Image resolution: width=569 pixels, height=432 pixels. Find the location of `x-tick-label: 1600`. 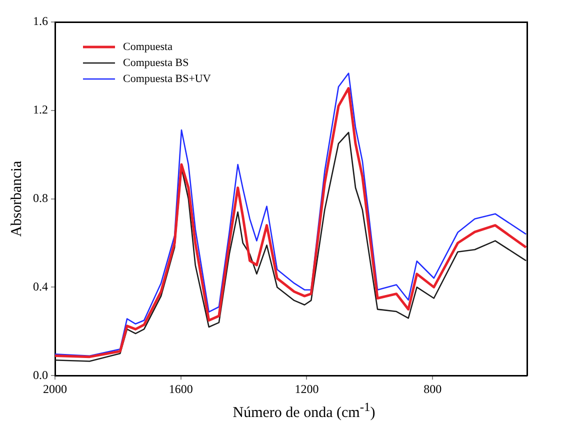

x-tick-label: 1600 is located at coordinates (180, 389).